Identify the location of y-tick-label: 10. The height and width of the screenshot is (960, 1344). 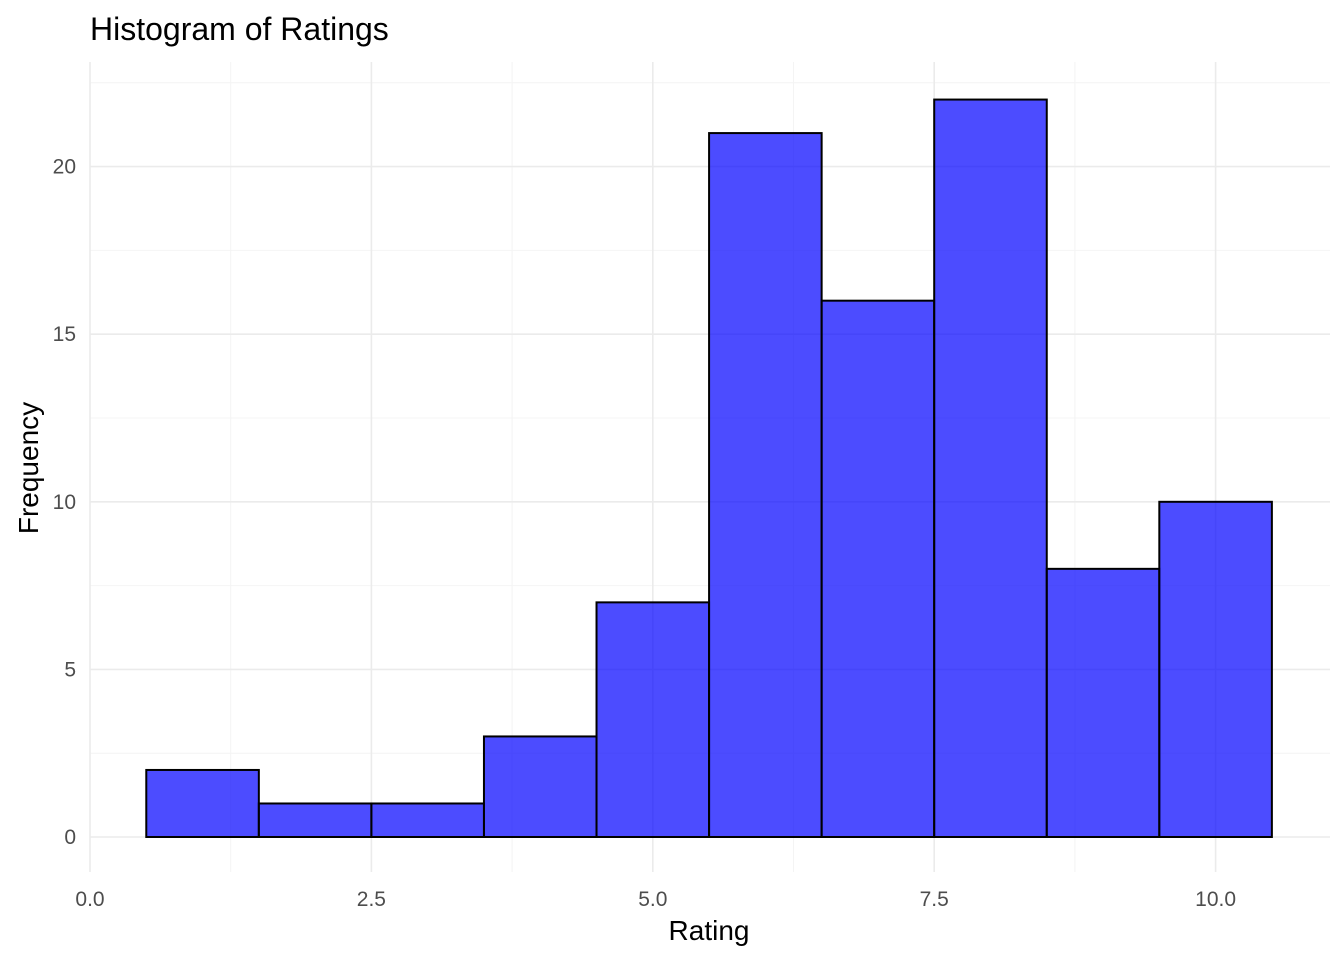
(64, 502).